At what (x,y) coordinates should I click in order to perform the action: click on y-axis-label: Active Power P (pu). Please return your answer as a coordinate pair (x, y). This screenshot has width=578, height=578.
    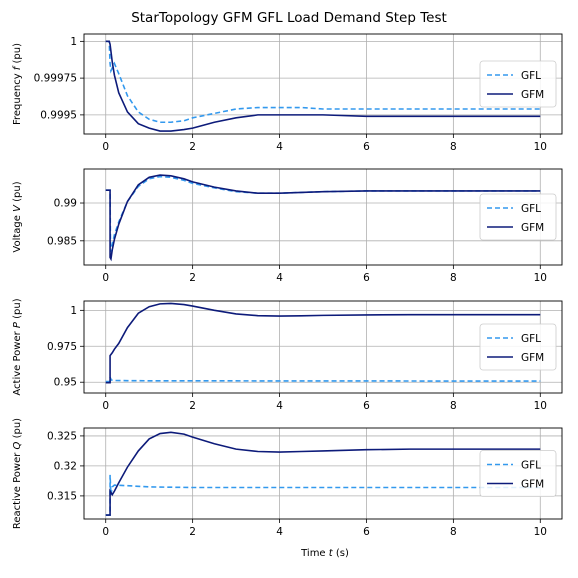
    Looking at the image, I should click on (17, 346).